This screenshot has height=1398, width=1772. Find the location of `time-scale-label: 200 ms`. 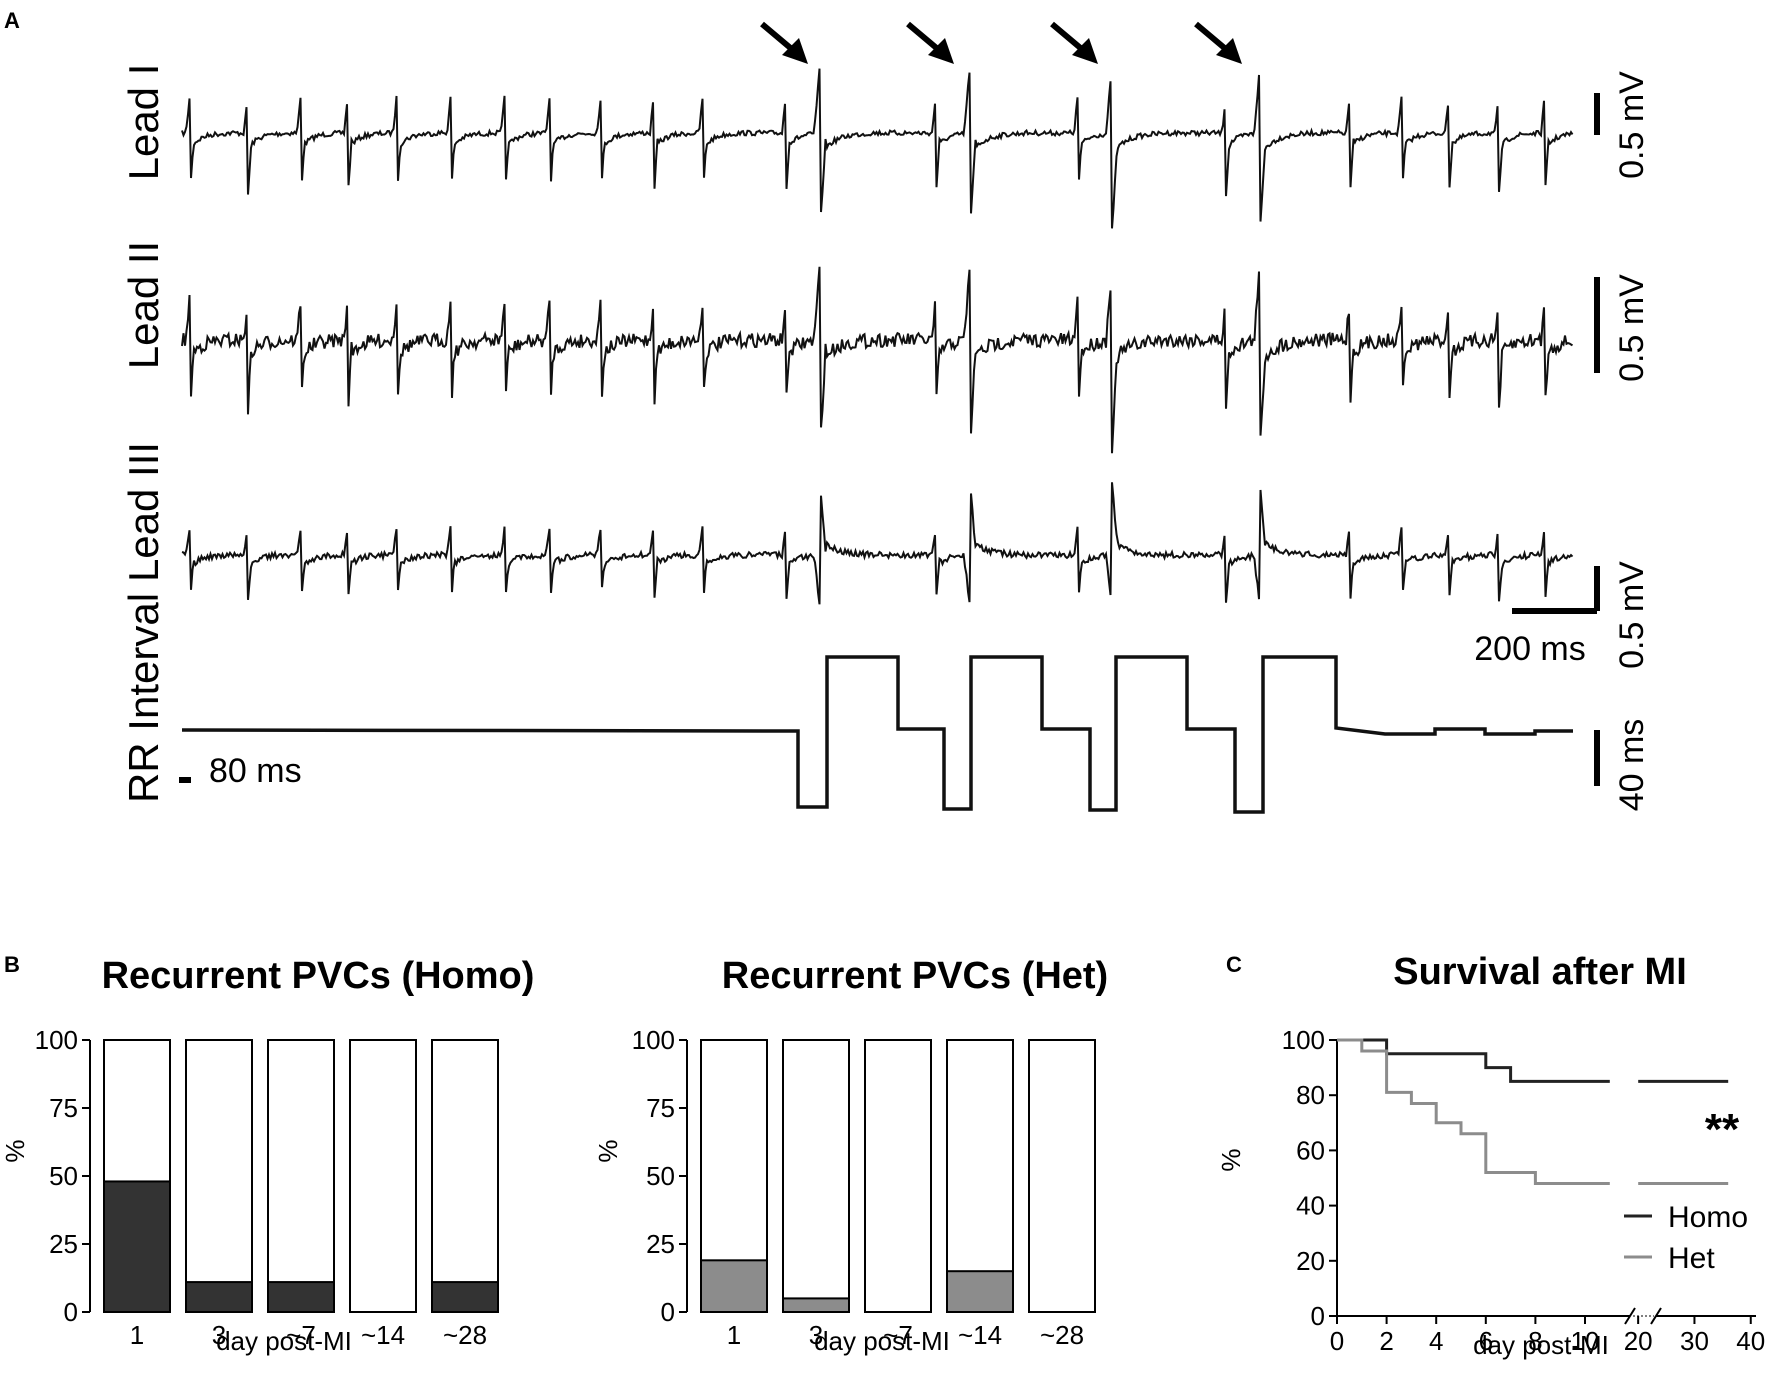

time-scale-label: 200 ms is located at coordinates (1530, 649).